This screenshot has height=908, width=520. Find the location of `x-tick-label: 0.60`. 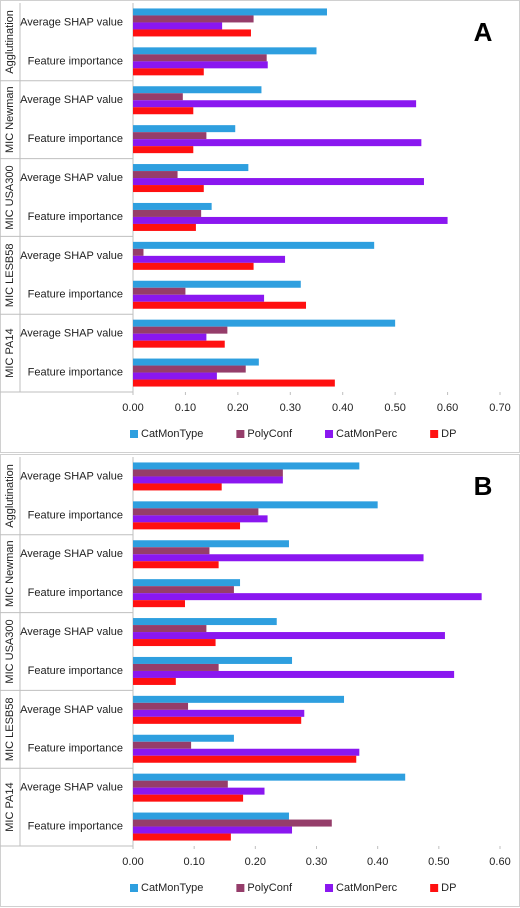

x-tick-label: 0.60 is located at coordinates (447, 408).